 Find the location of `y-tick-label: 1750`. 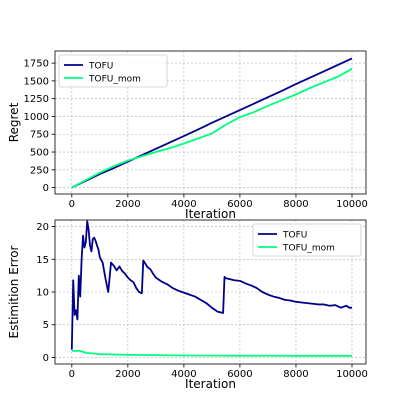

y-tick-label: 1750 is located at coordinates (36, 64).